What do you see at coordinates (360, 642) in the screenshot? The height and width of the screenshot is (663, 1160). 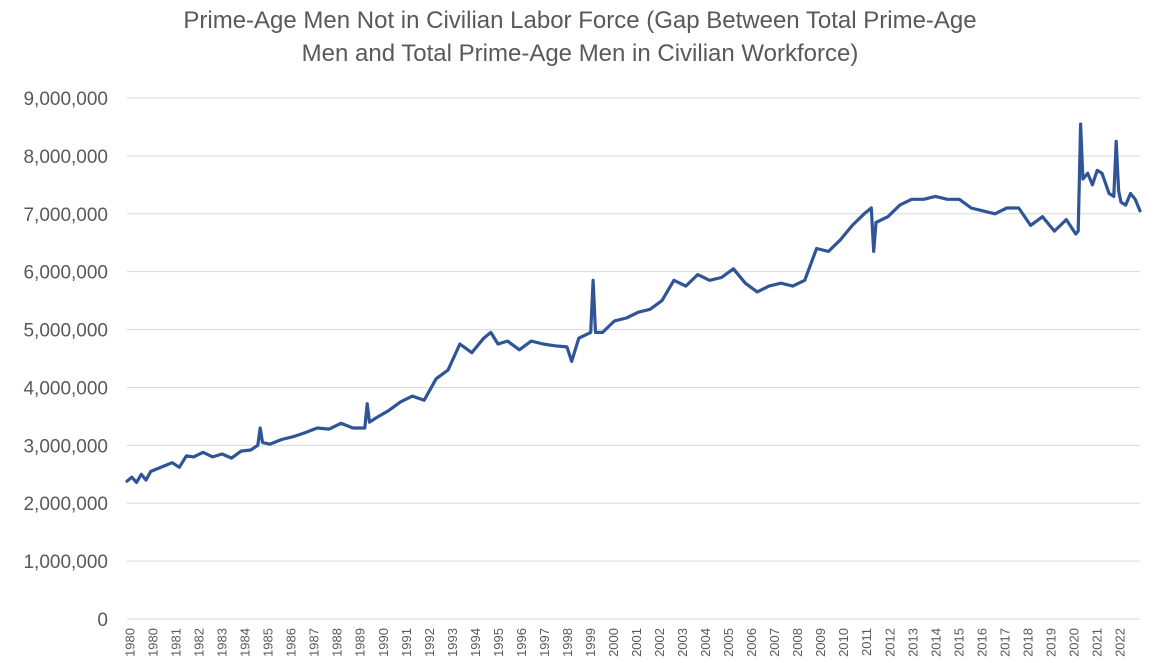 I see `x-tick-label: 1989` at bounding box center [360, 642].